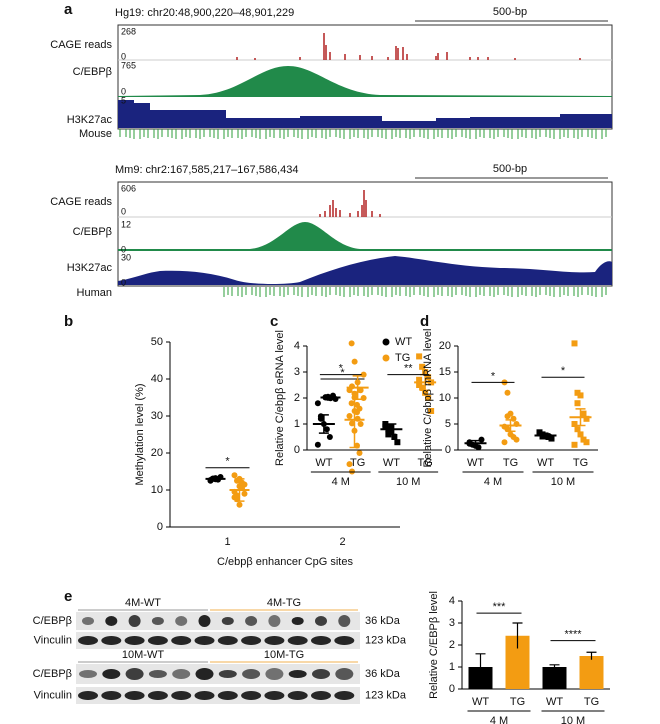 This screenshot has height=724, width=660. I want to click on track-max: 5, so click(123, 100).